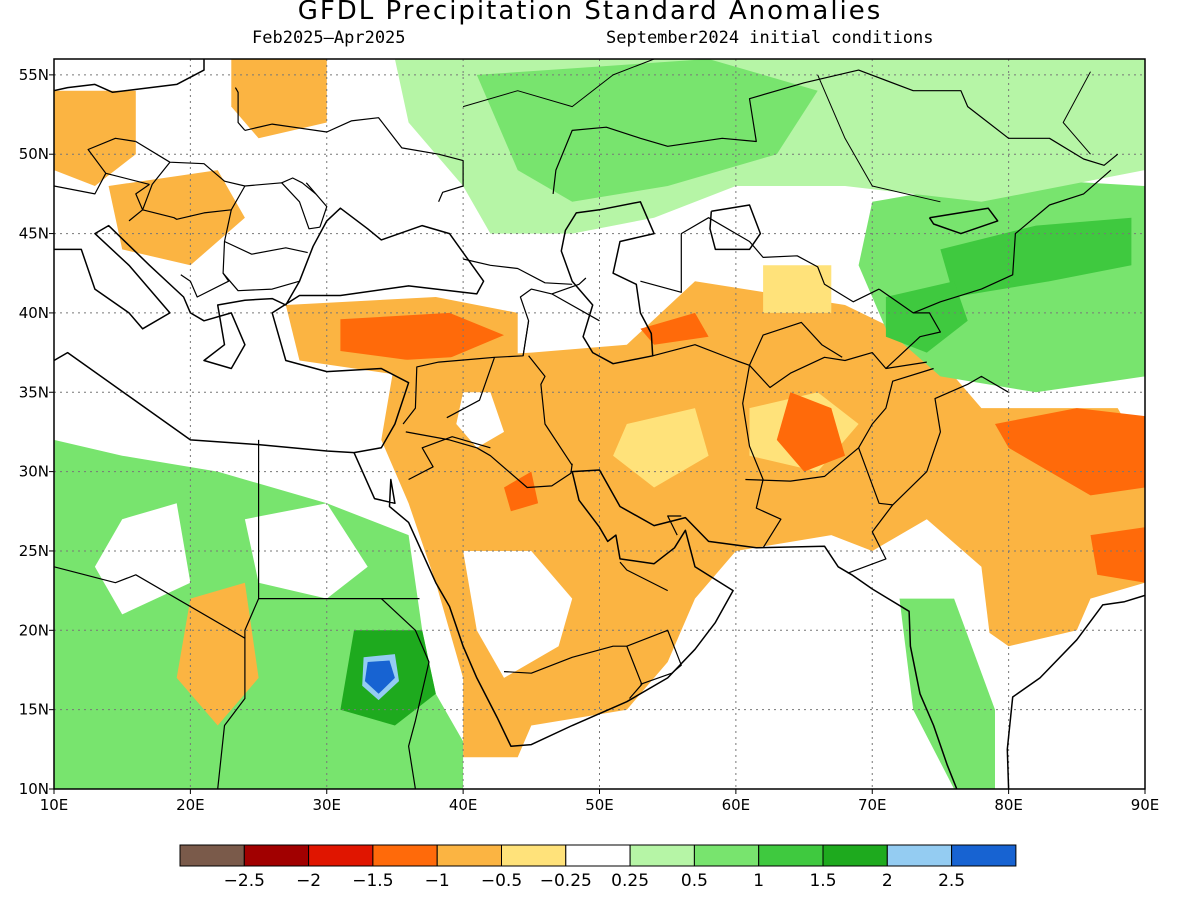 The width and height of the screenshot is (1200, 900). I want to click on colorbar-label: 2, so click(887, 881).